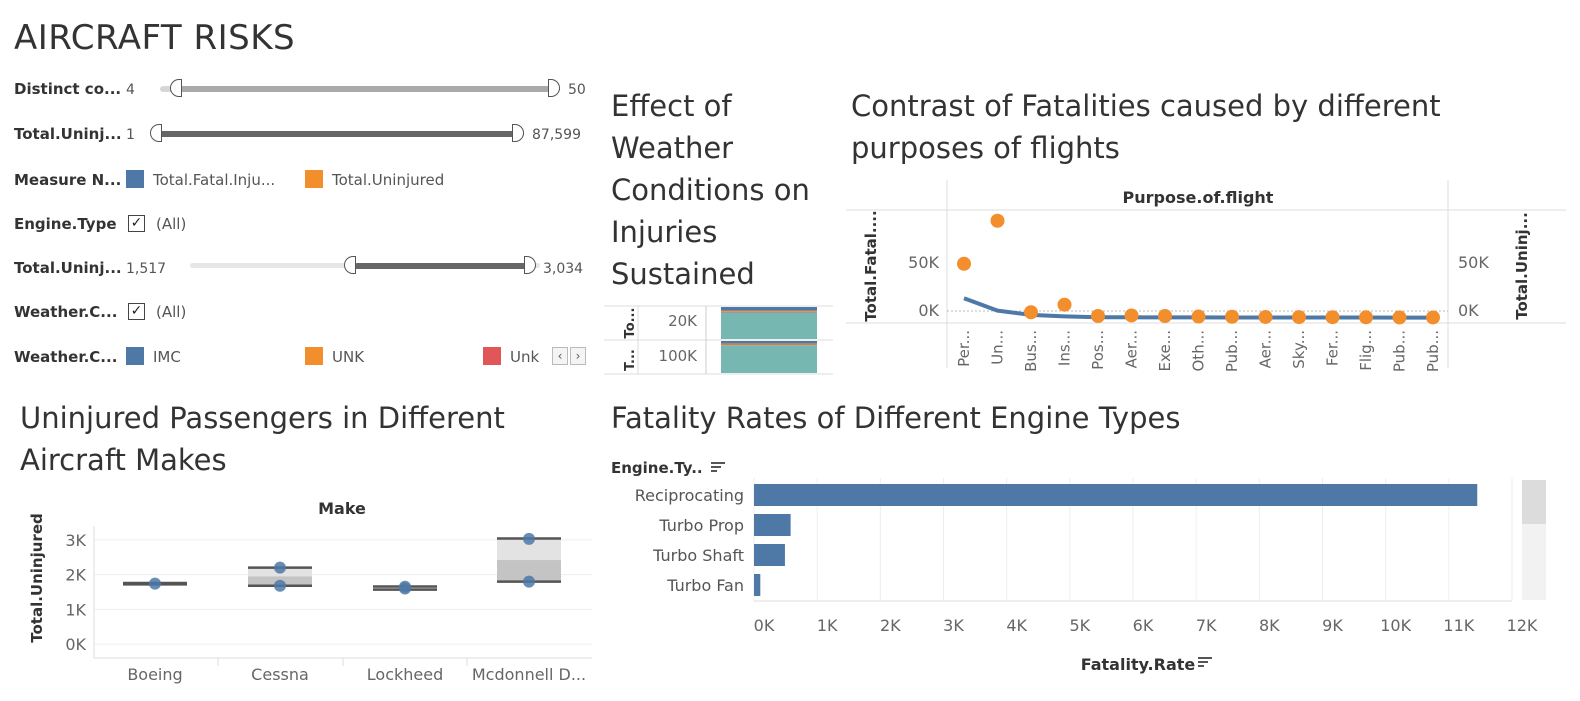 The image size is (1580, 701). Describe the element at coordinates (664, 232) in the screenshot. I see `weather-title-line-4: Injuries` at that location.